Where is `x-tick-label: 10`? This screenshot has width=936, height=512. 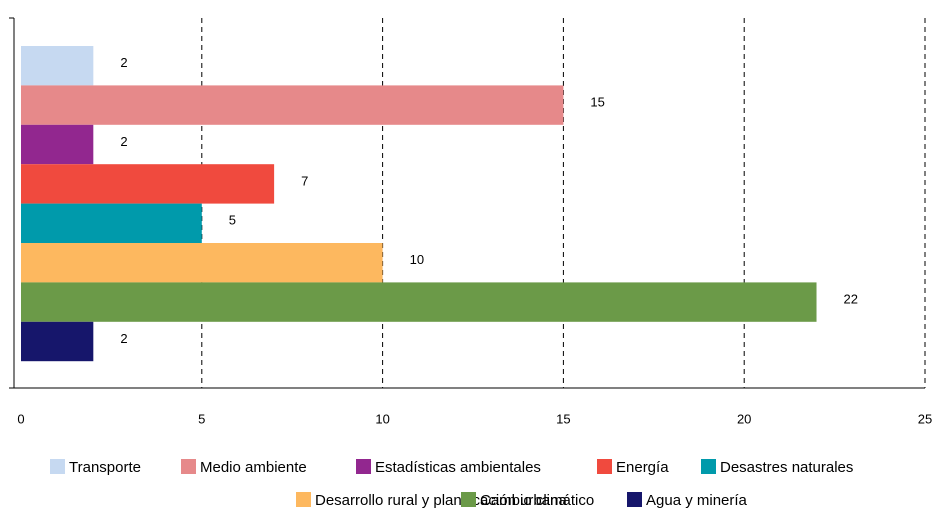
x-tick-label: 10 is located at coordinates (382, 418).